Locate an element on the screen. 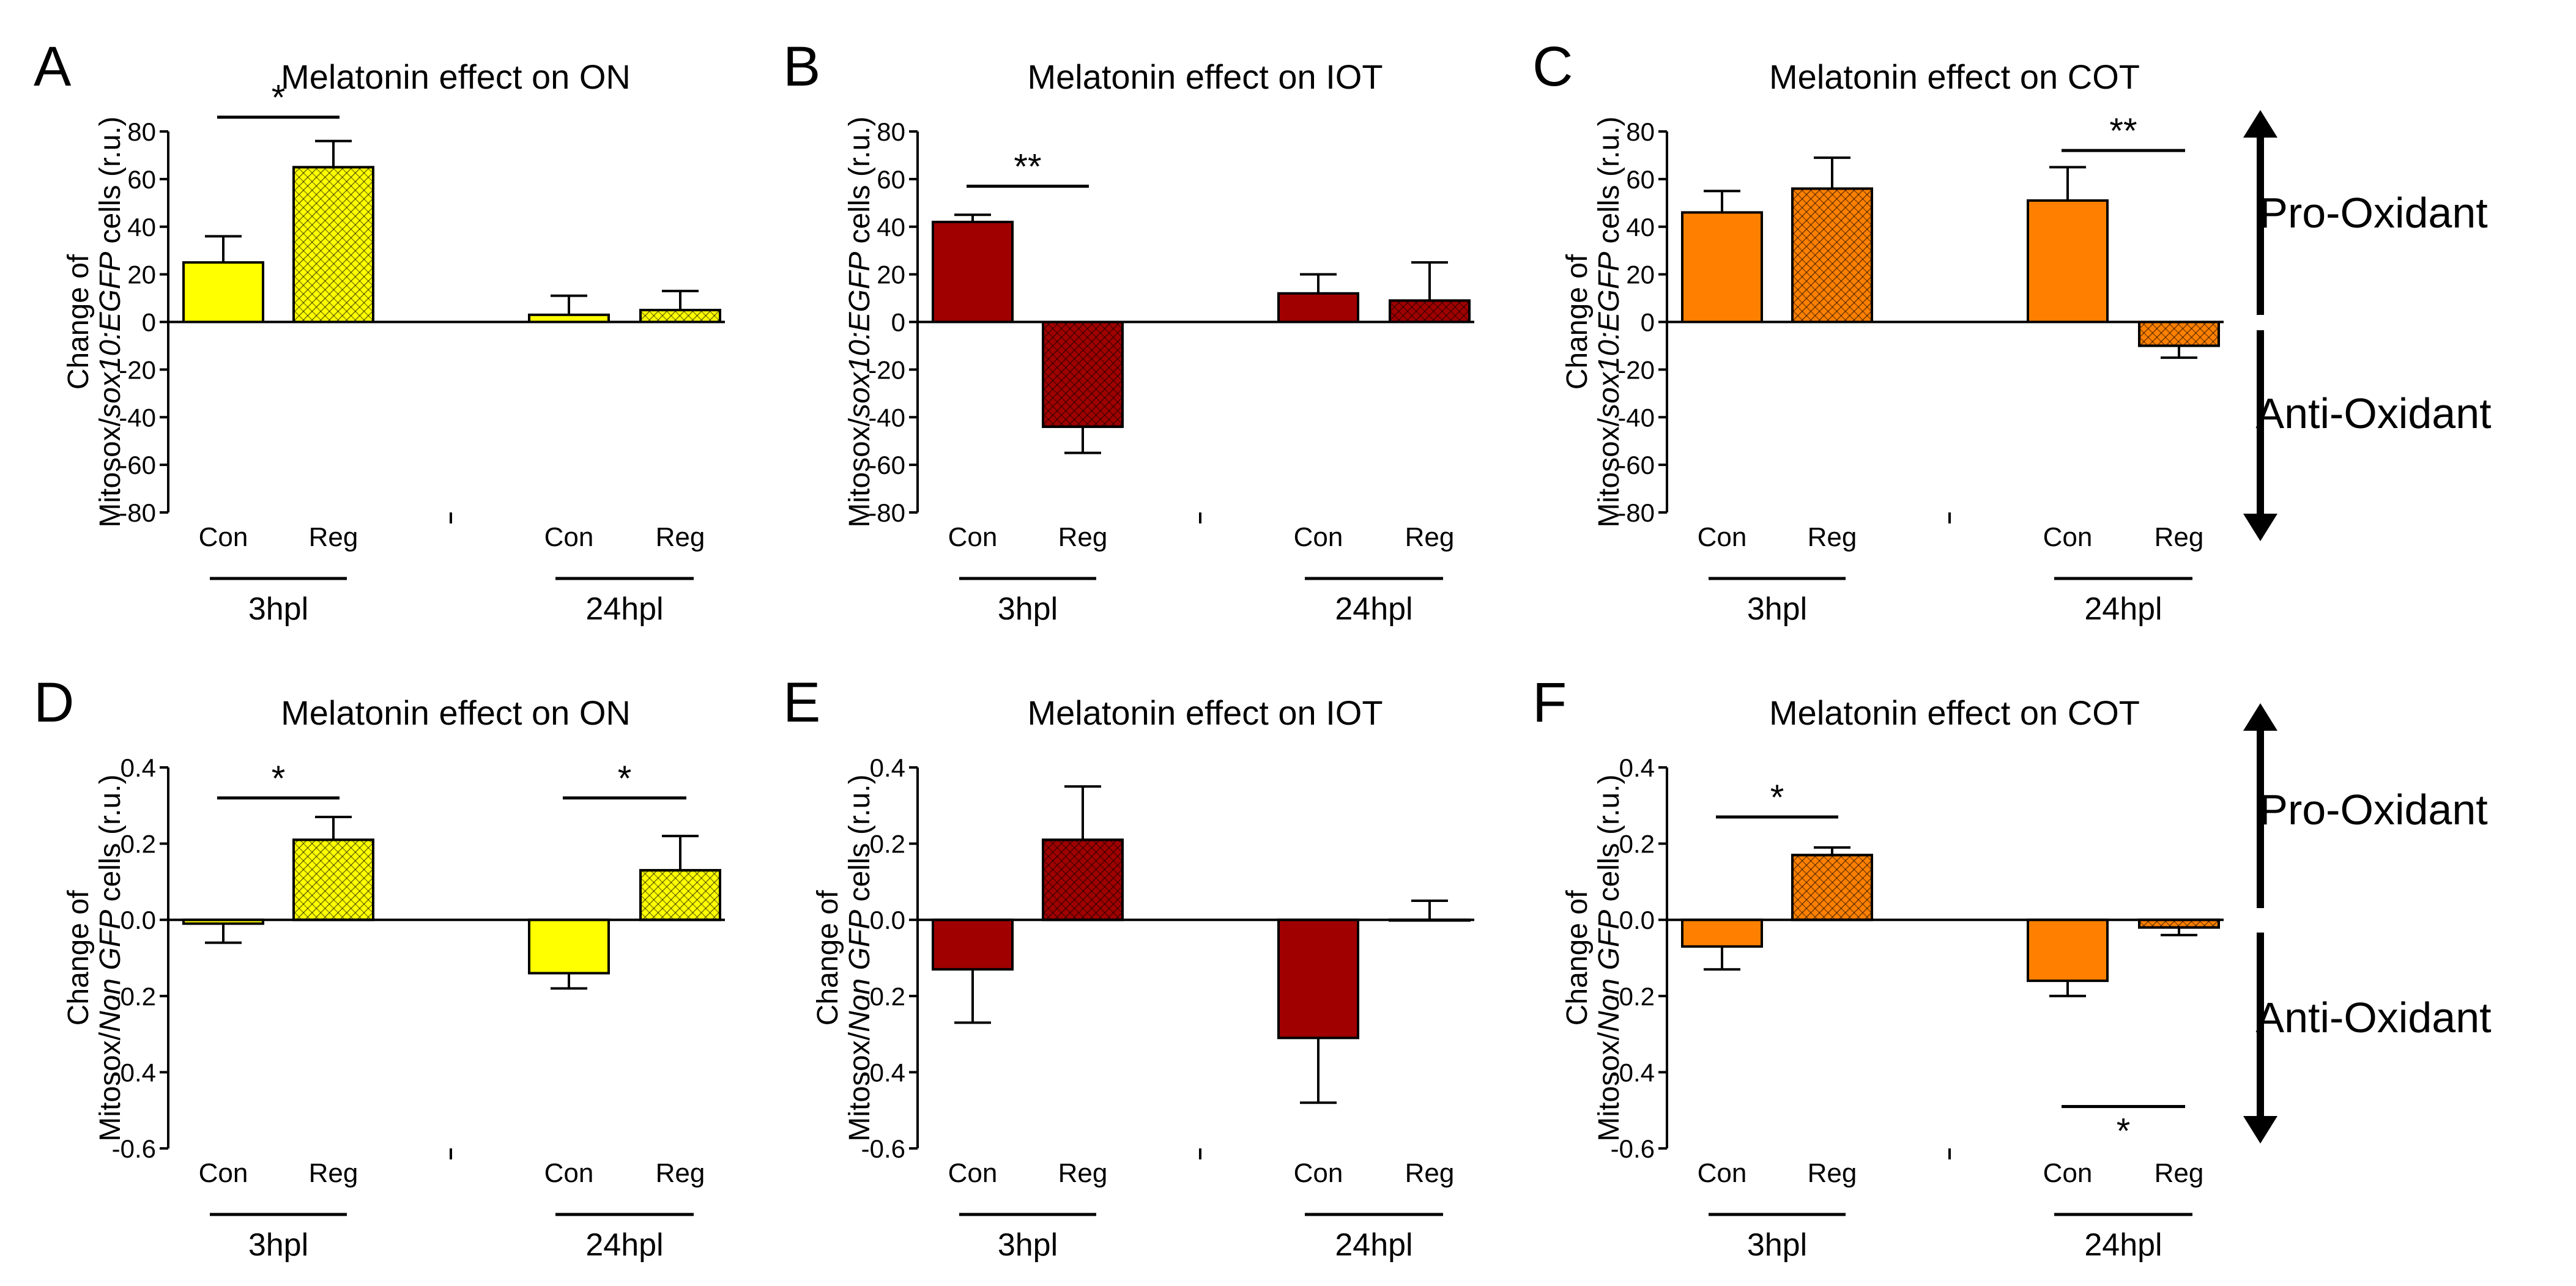 Image resolution: width=2576 pixels, height=1286 pixels. pro-anti-arrow-top is located at coordinates (2260, 325).